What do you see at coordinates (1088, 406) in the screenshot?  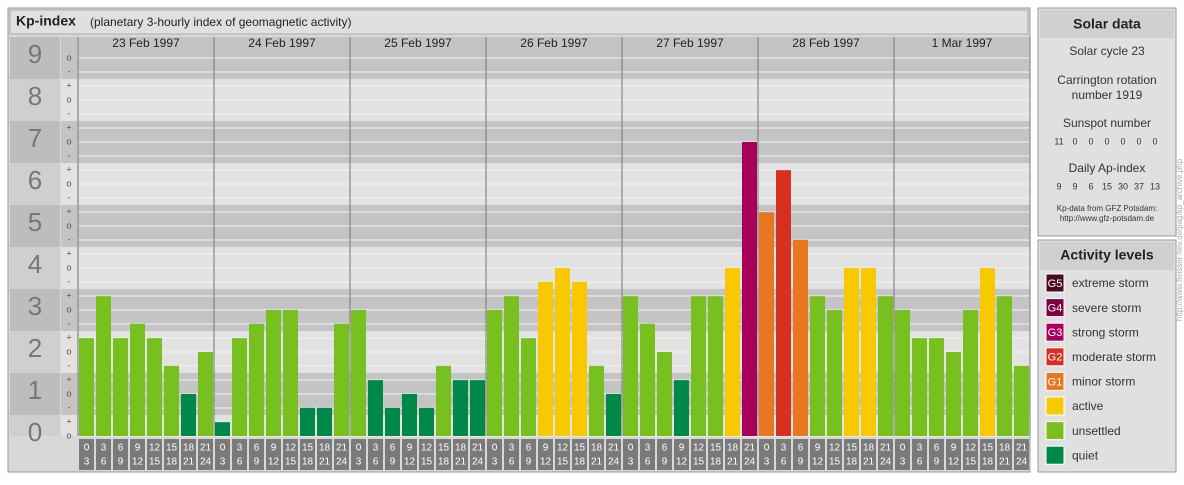 I see `legend-label: active` at bounding box center [1088, 406].